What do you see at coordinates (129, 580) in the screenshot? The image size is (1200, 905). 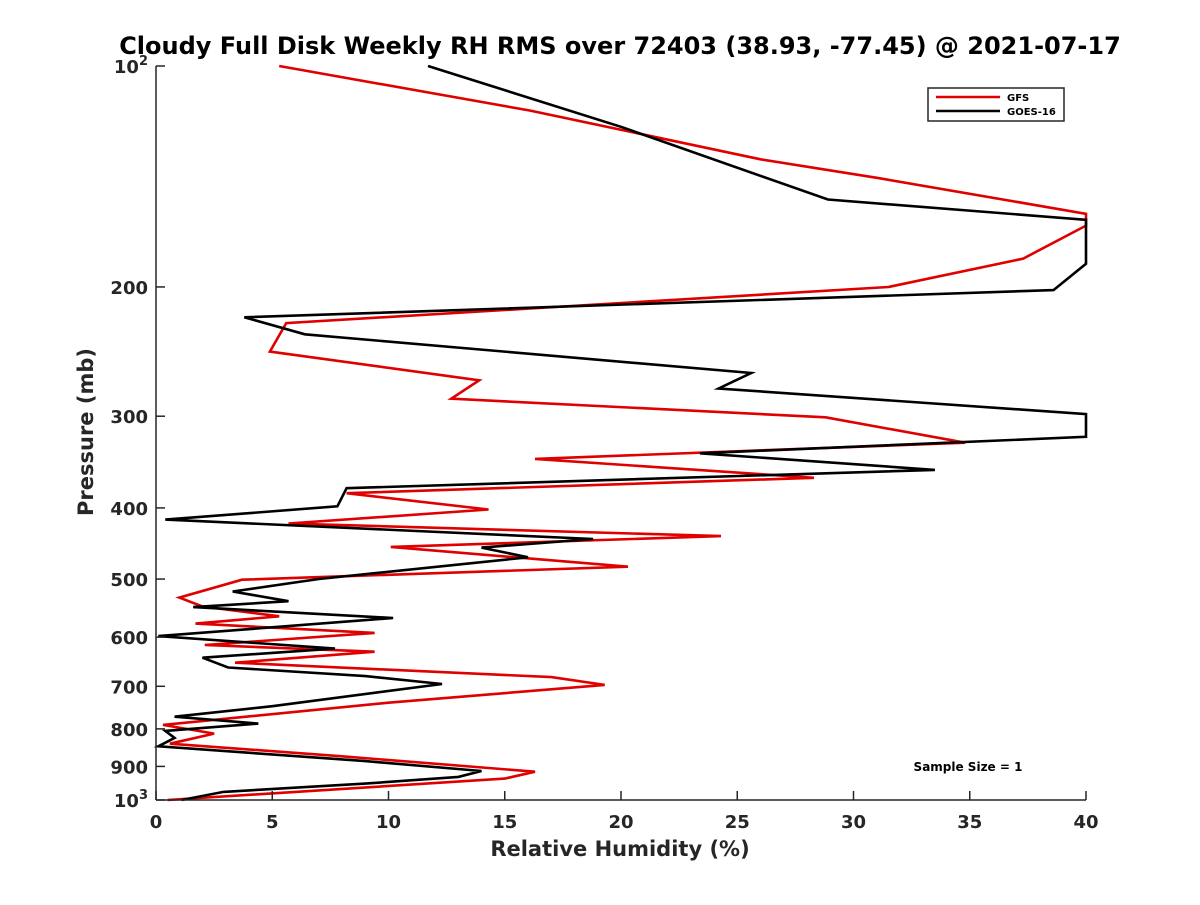 I see `y-tick-label: 500` at bounding box center [129, 580].